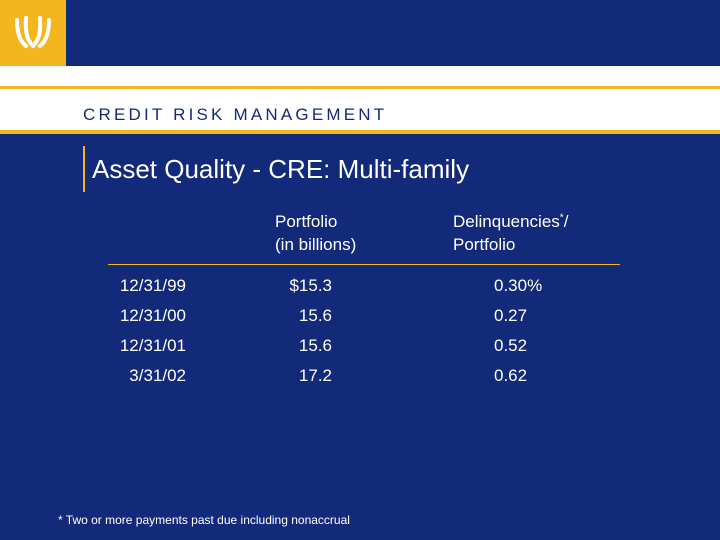 This screenshot has width=720, height=540. I want to click on table-row: 12/31/00 15.6 0.27, so click(360, 321).